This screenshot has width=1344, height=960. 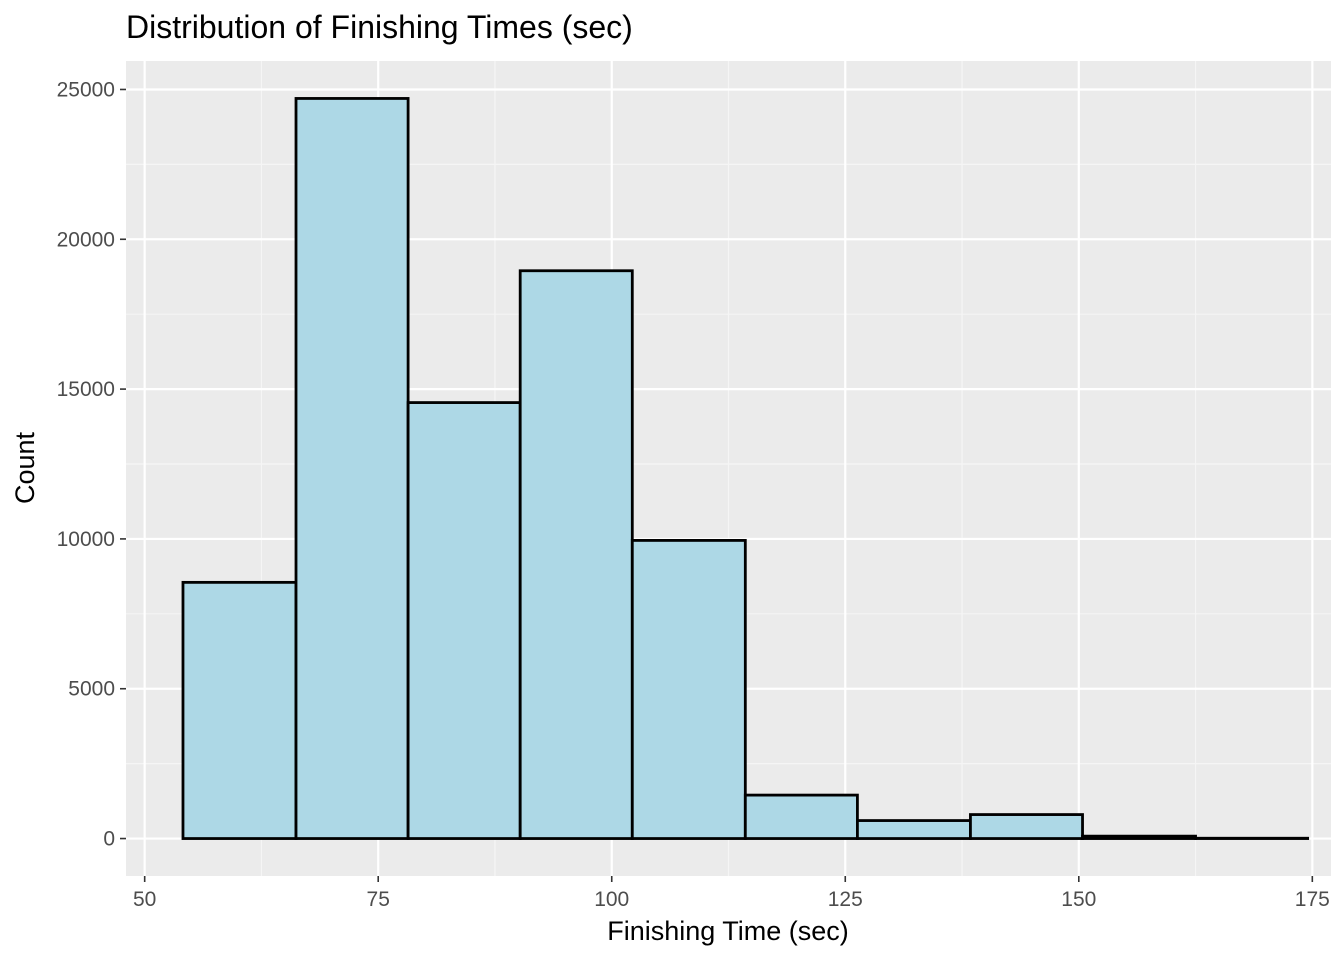 What do you see at coordinates (86, 89) in the screenshot?
I see `y-tick-label: 25000` at bounding box center [86, 89].